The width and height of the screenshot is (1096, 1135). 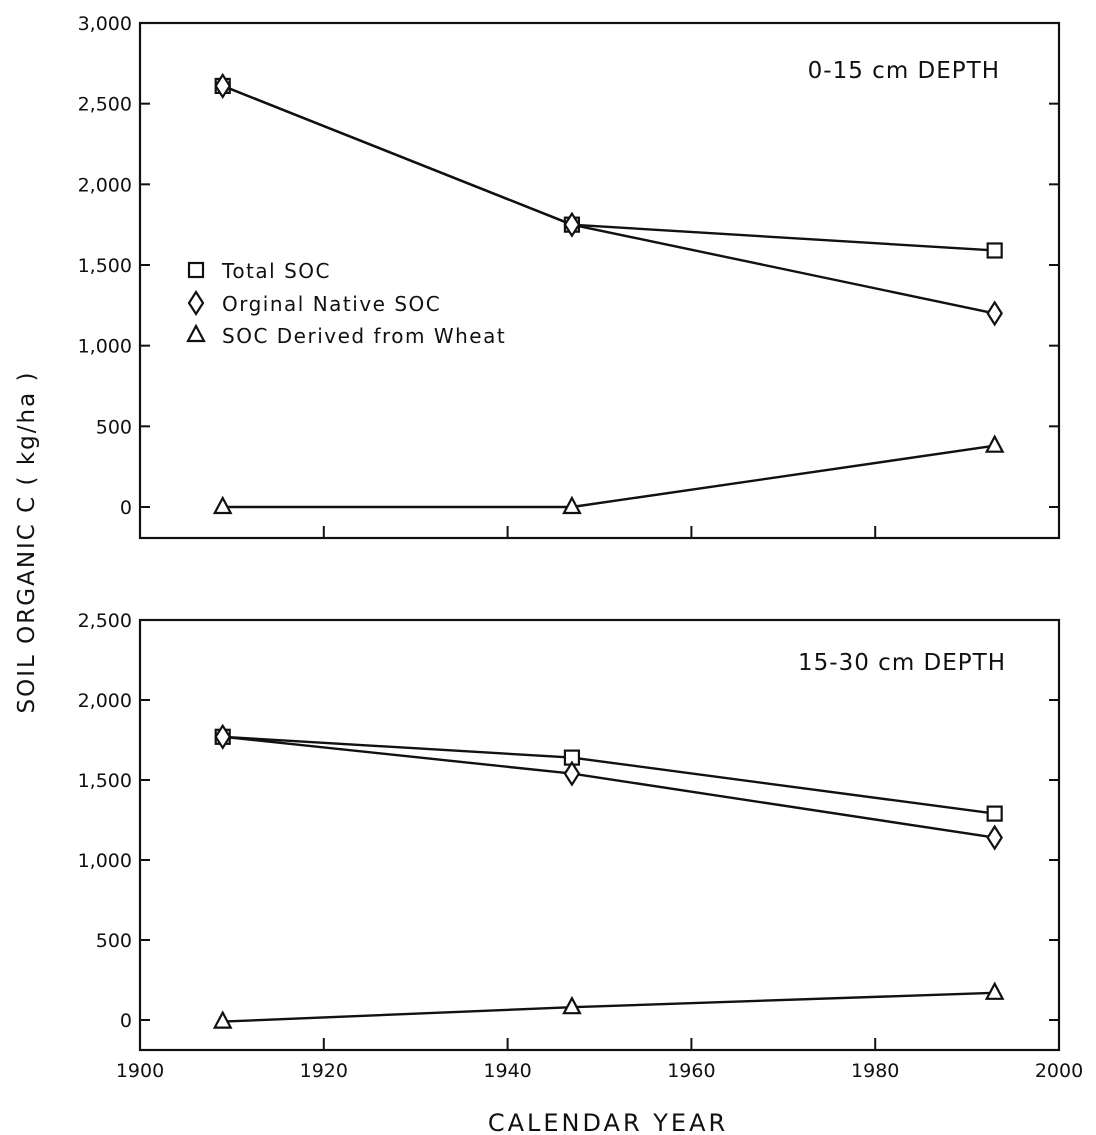 I want to click on x-tick-label: 2000, so click(x=1059, y=1071).